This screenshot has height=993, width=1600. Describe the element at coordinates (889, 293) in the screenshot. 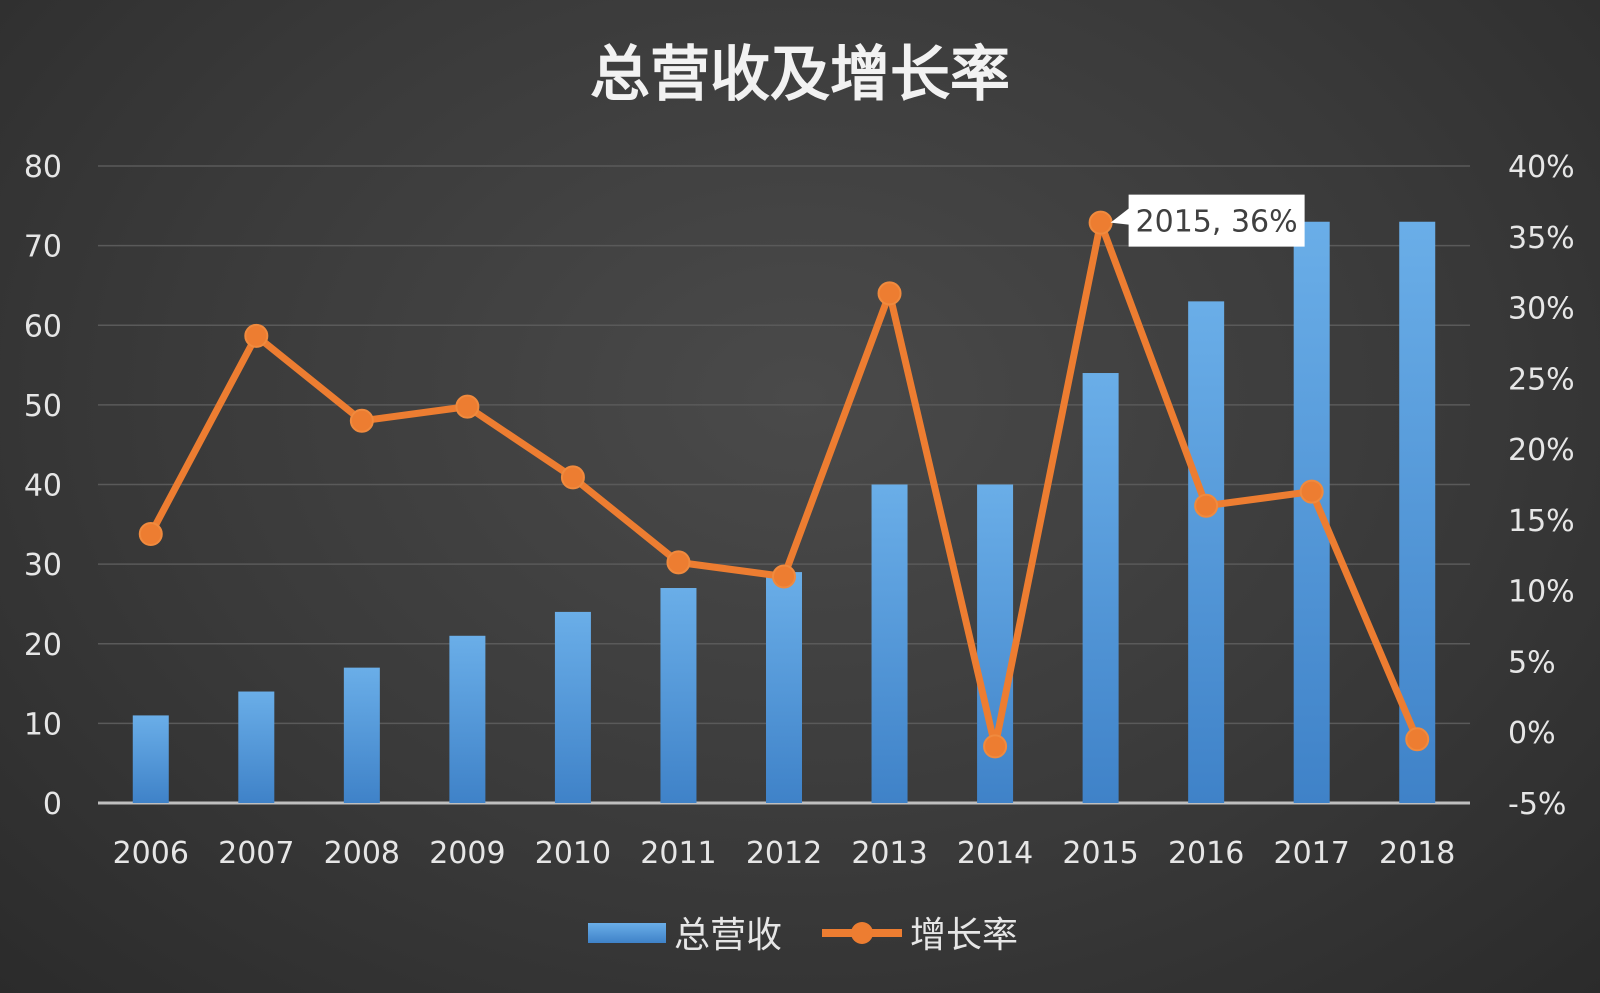

I see `point-2013` at that location.